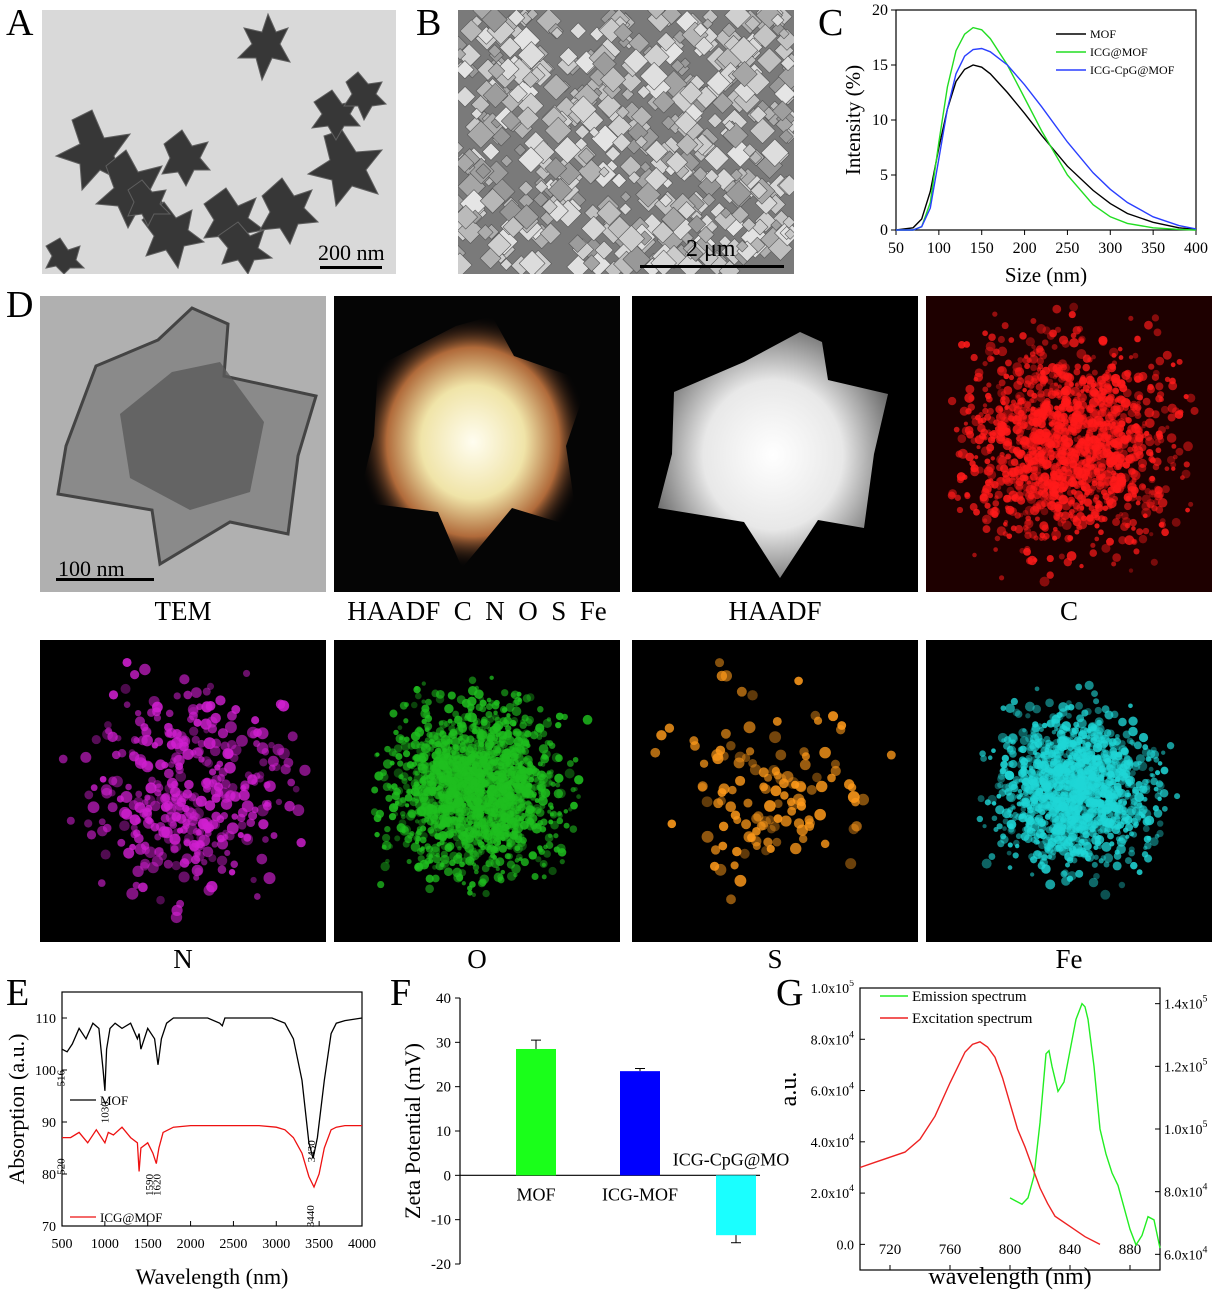 Image resolution: width=1220 pixels, height=1292 pixels. Describe the element at coordinates (1186, 1253) in the screenshot. I see `chart-g-ytick-right-label: 6.0x10⁴` at that location.